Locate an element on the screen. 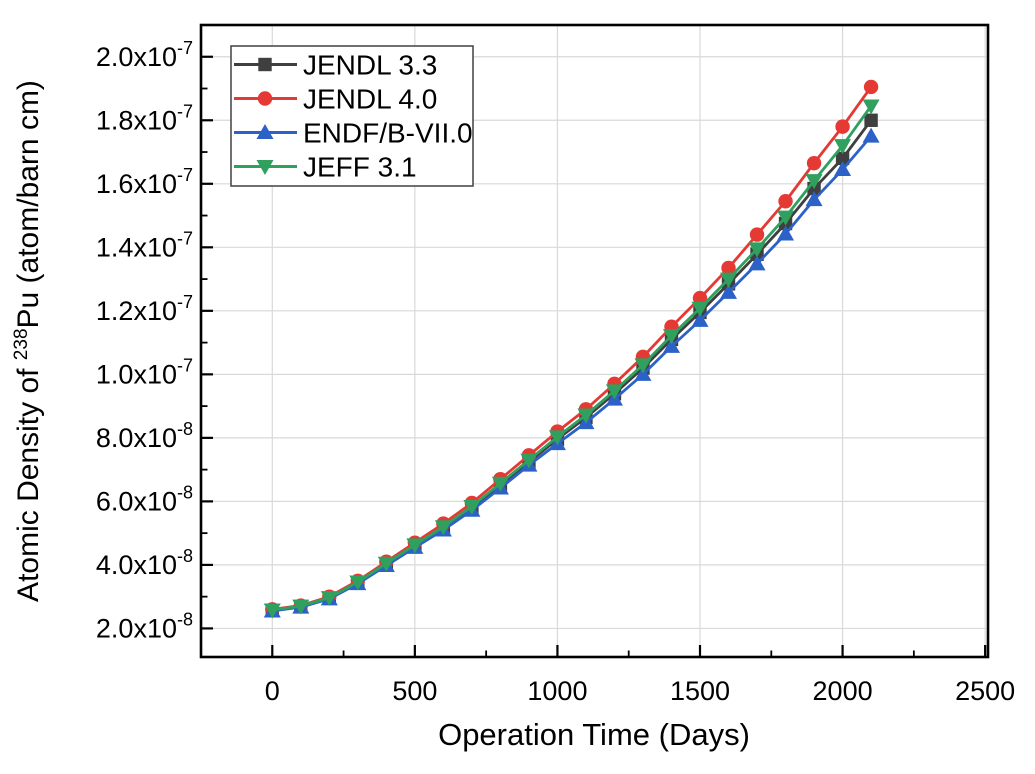  y-tick-label: 1.4x10⁻⁷ is located at coordinates (144, 245).